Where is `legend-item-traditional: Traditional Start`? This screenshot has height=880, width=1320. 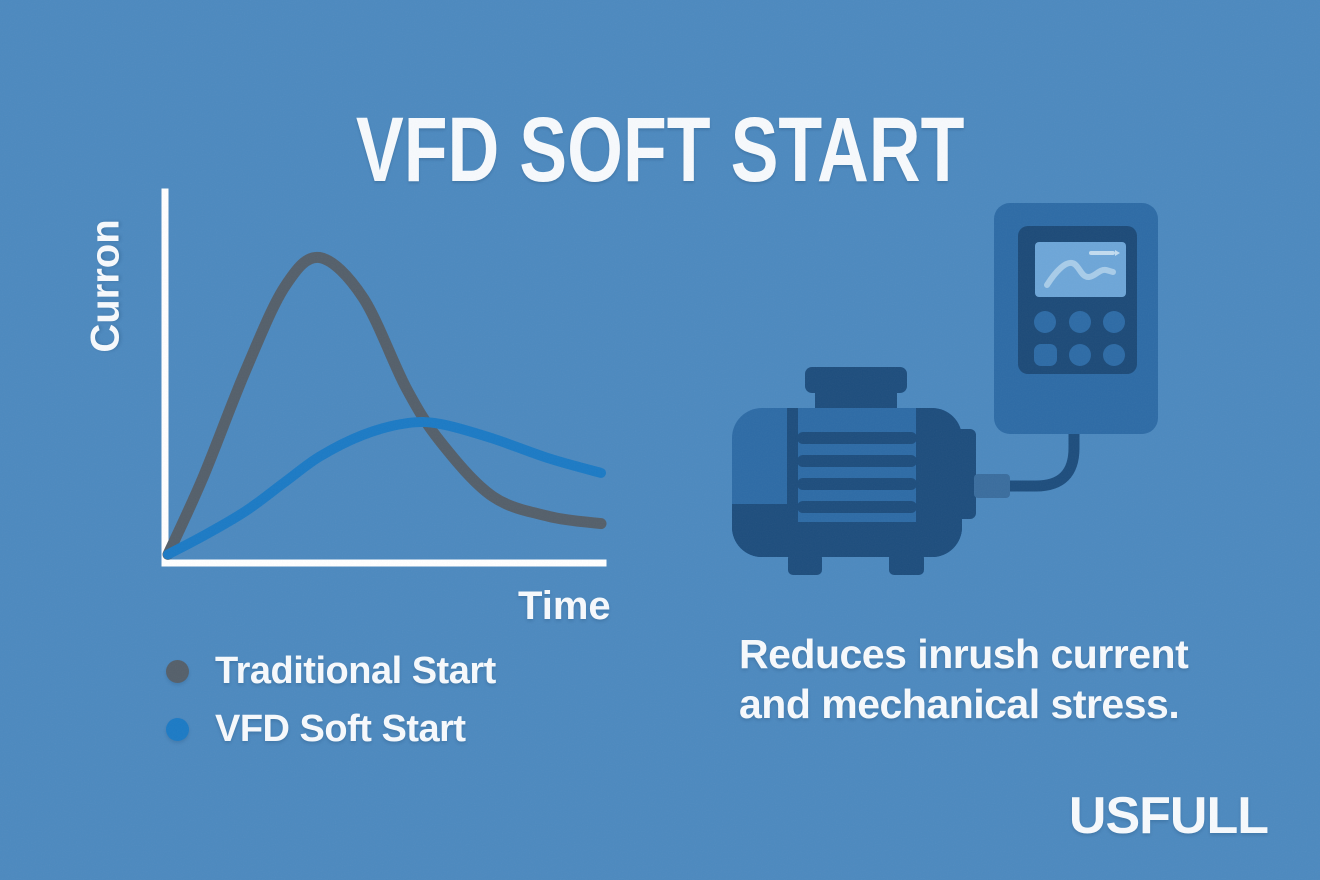 legend-item-traditional: Traditional Start is located at coordinates (331, 671).